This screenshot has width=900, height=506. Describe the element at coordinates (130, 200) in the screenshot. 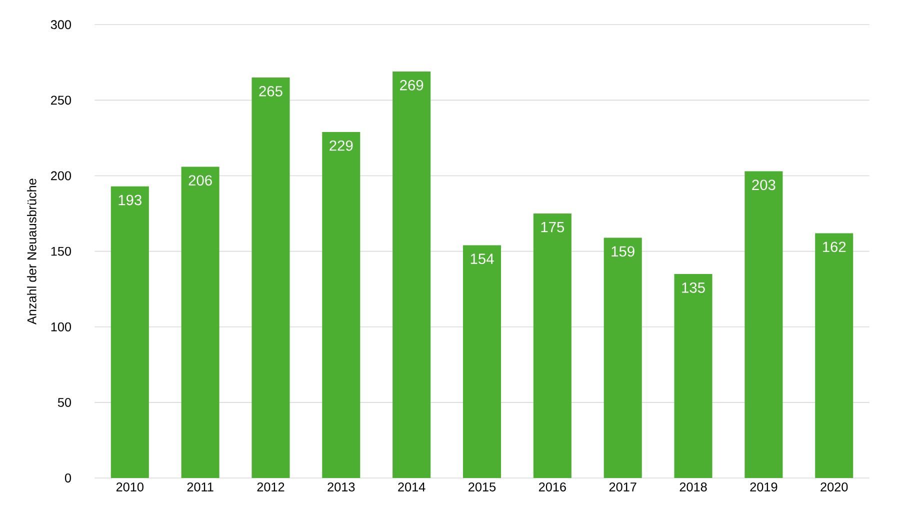

I see `data-label: 193` at that location.